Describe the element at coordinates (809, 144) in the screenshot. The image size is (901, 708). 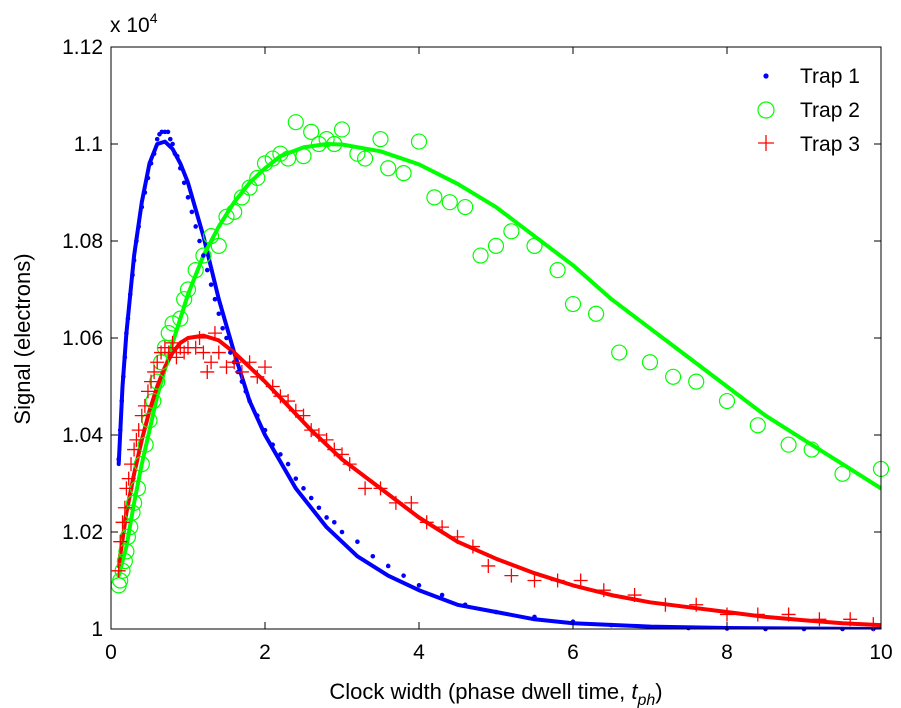
I see `legend-item-trap3: Trap 3` at that location.